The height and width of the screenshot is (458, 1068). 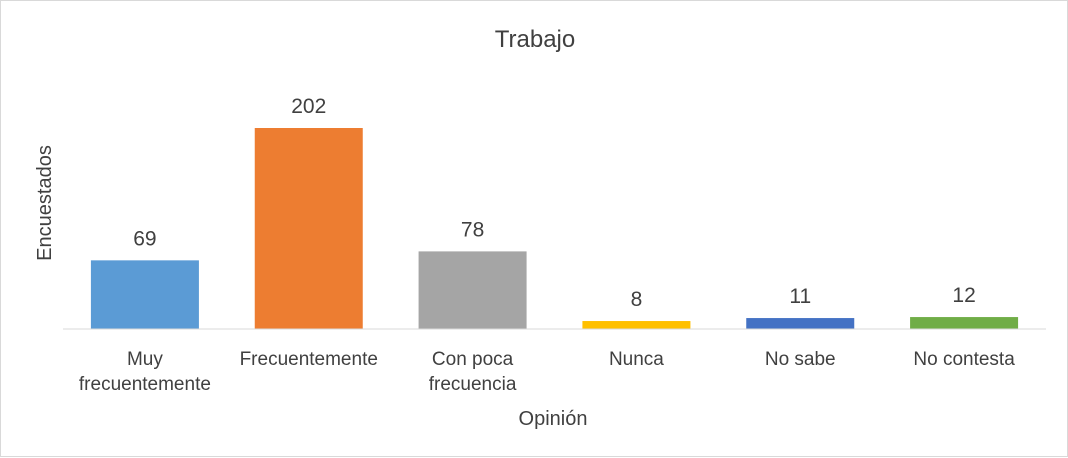 I want to click on x-tick-label-3: Nunca, so click(x=636, y=359).